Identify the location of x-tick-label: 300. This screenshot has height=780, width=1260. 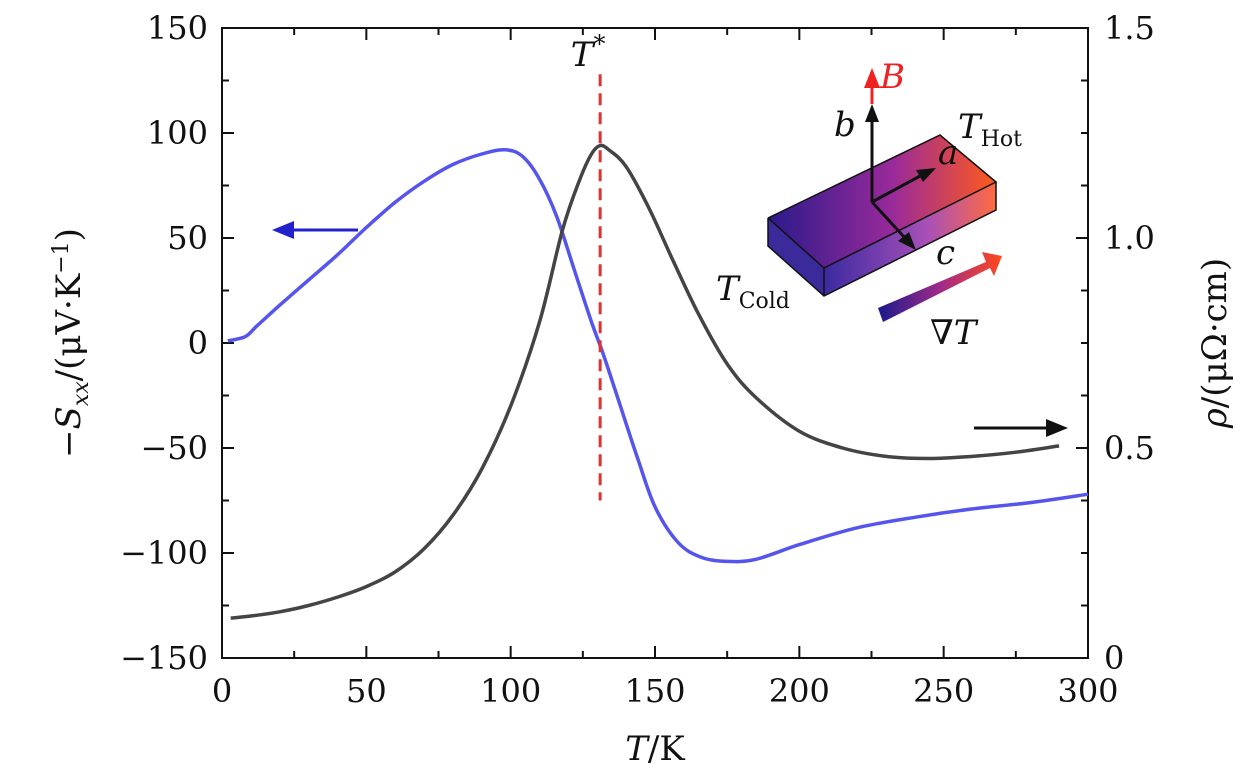
(1087, 691).